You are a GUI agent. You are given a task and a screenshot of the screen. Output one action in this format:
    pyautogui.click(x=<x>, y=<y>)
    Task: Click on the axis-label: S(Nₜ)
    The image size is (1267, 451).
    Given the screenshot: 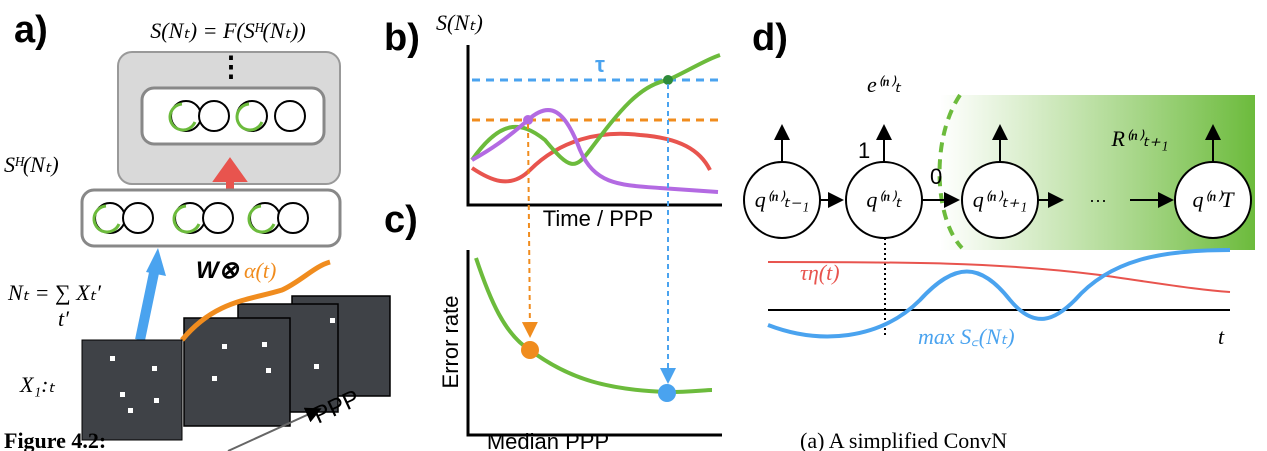 What is the action you would take?
    pyautogui.click(x=459, y=22)
    